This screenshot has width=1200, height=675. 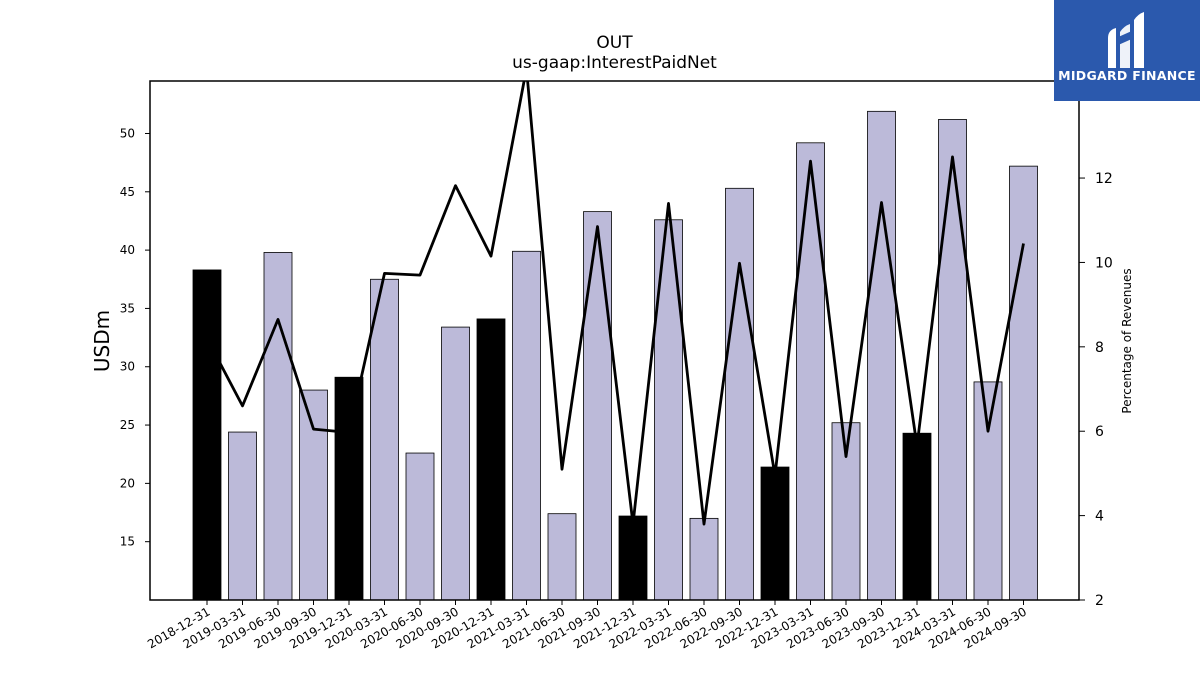 I want to click on brand-logo: MIDGARD FINANCE, so click(x=1127, y=50).